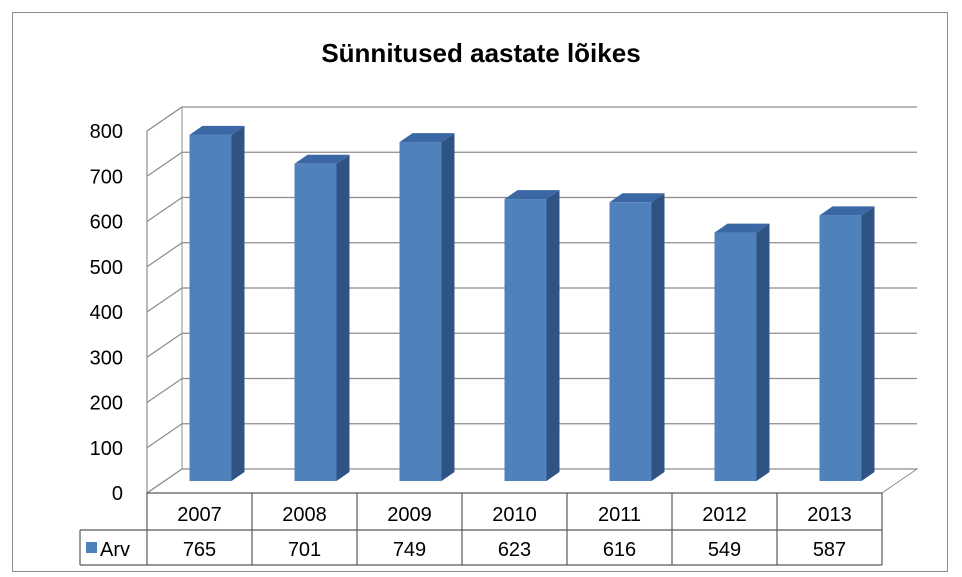  I want to click on bar-2007, so click(217, 303).